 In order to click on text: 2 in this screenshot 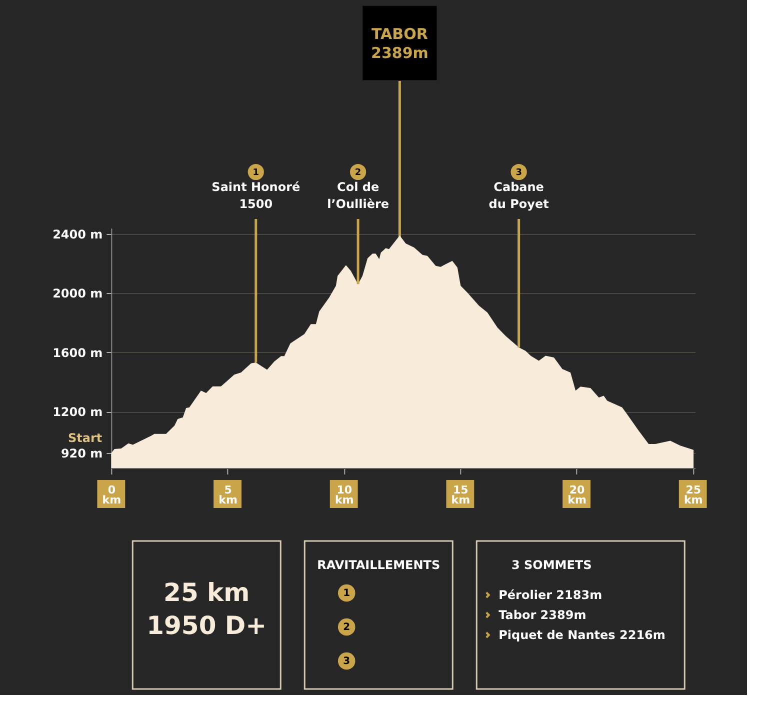, I will do `click(346, 627)`.